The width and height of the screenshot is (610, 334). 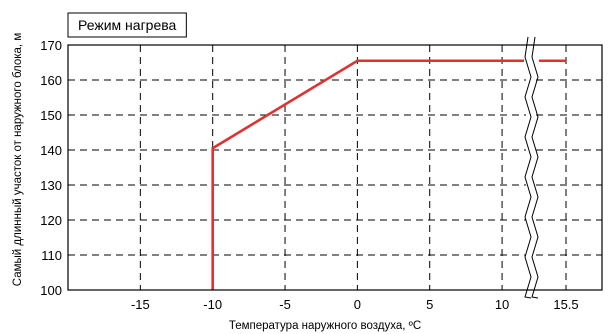 I want to click on break-line-right, so click(x=535, y=167).